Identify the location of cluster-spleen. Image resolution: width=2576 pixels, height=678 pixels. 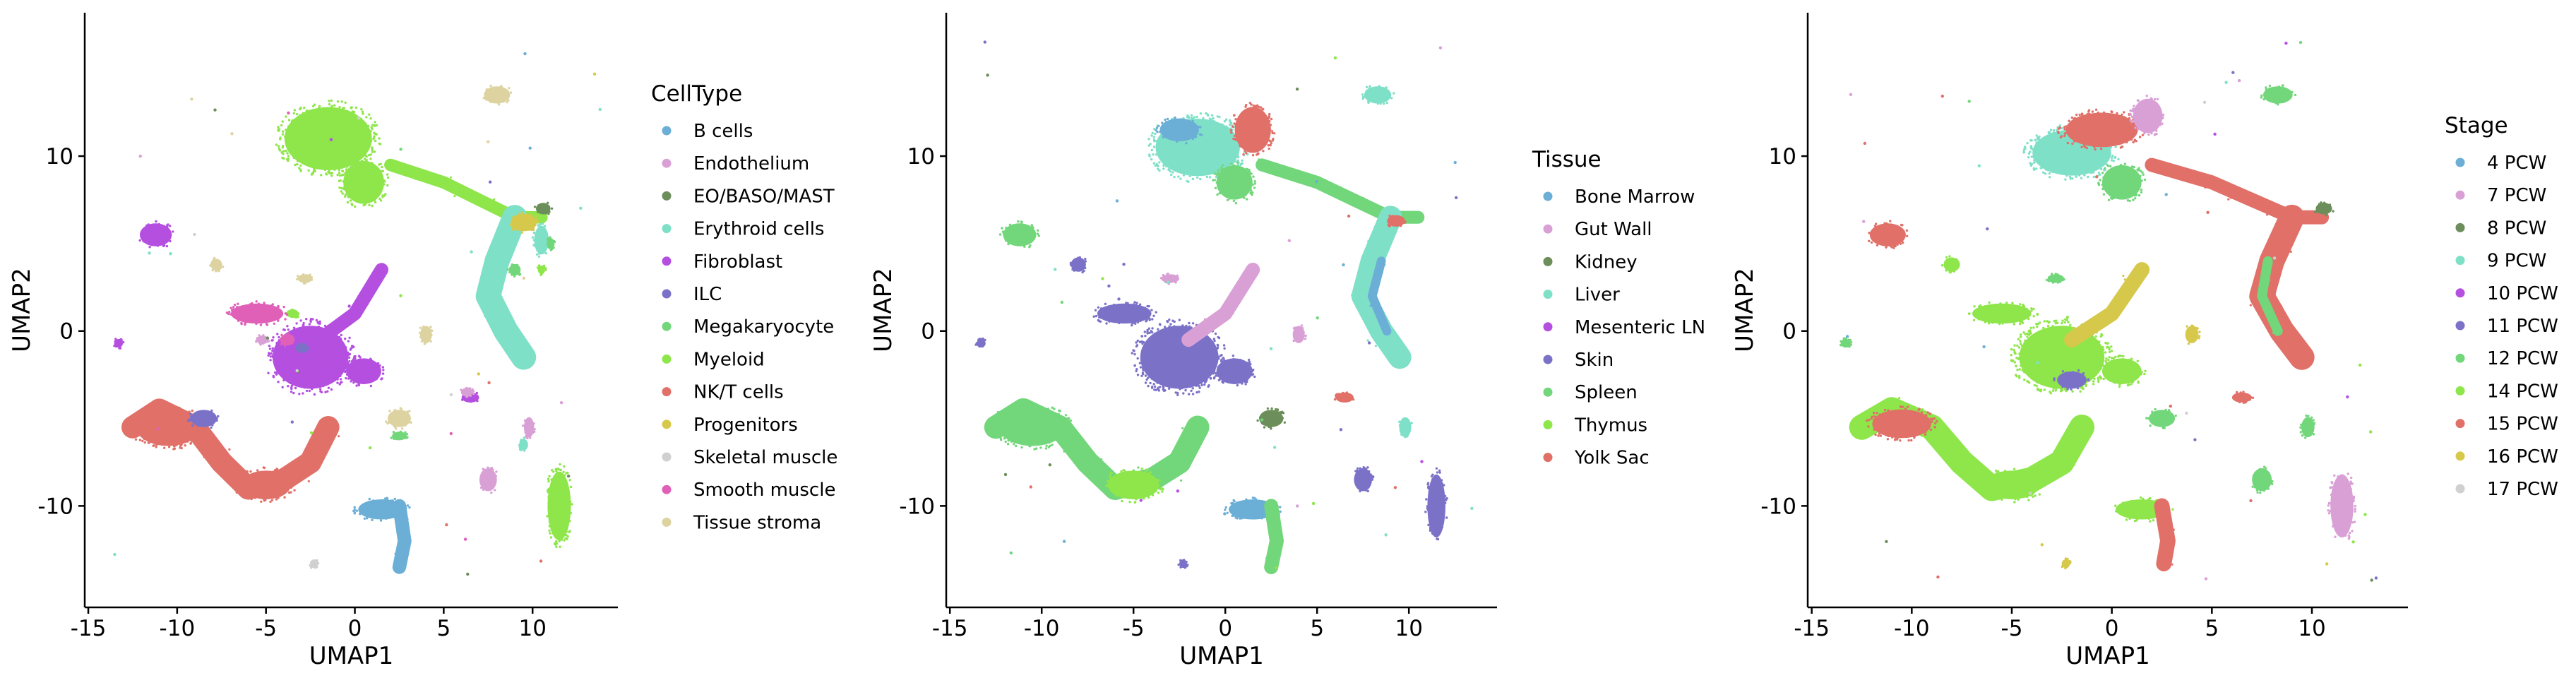
(1019, 235).